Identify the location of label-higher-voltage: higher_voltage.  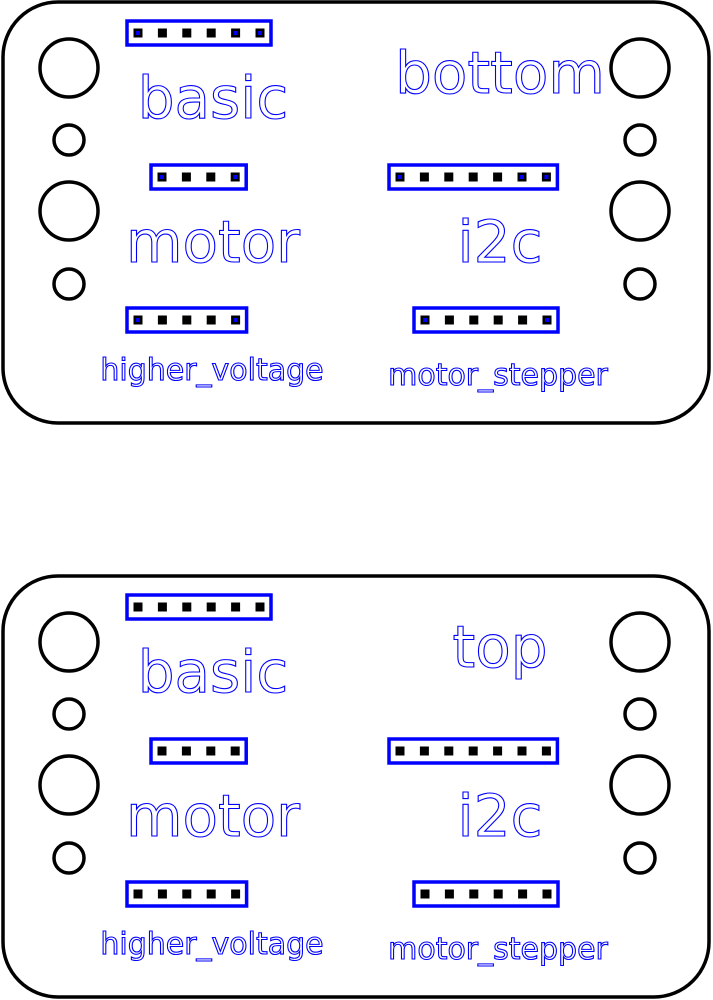
(211, 370).